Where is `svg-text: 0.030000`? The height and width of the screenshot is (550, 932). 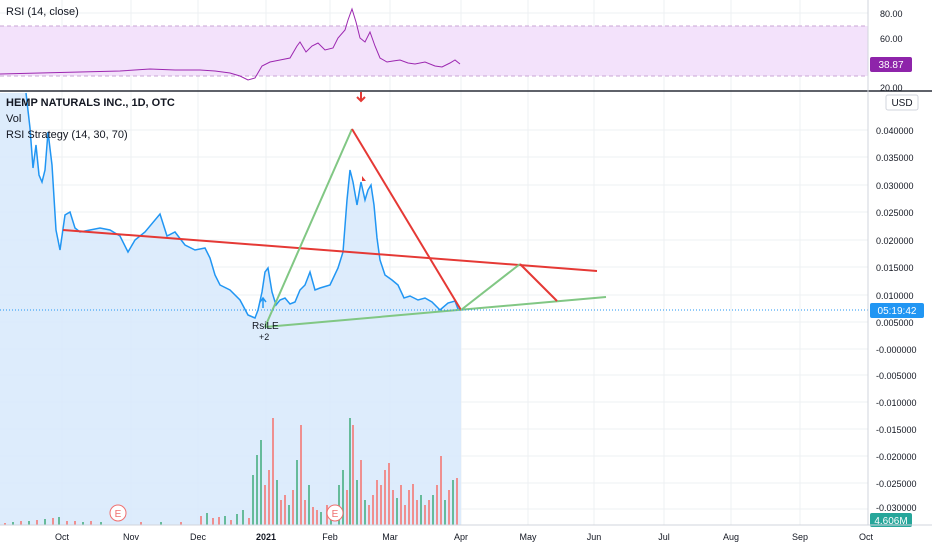
svg-text: 0.030000 is located at coordinates (895, 186).